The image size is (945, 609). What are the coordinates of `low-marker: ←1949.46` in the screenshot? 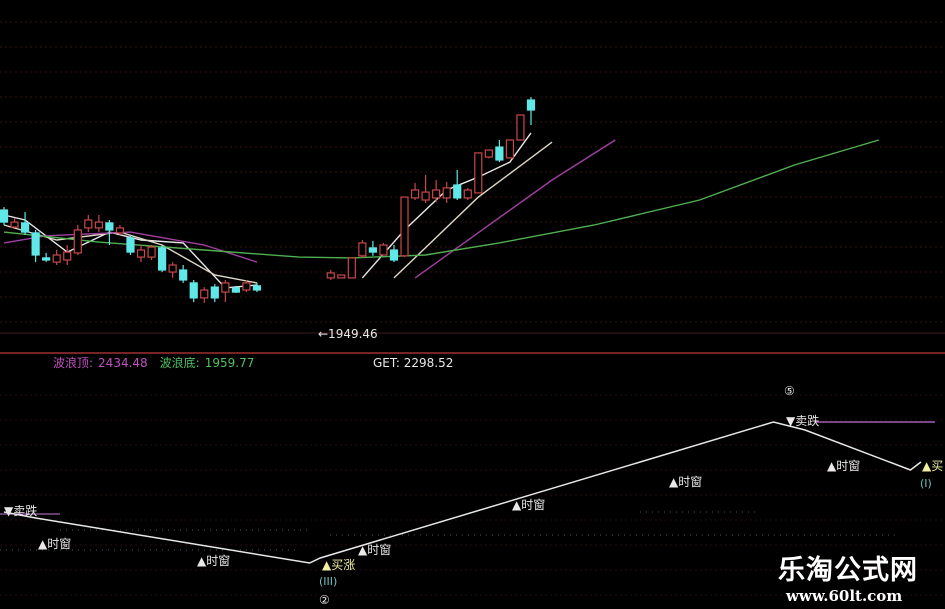 It's located at (348, 334).